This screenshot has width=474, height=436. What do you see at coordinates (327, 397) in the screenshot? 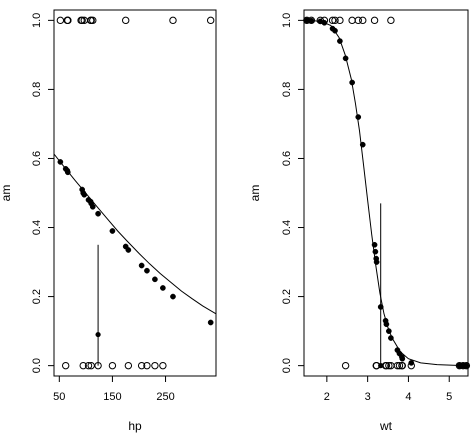
I see `panel-2-xtick-label-0: 2` at bounding box center [327, 397].